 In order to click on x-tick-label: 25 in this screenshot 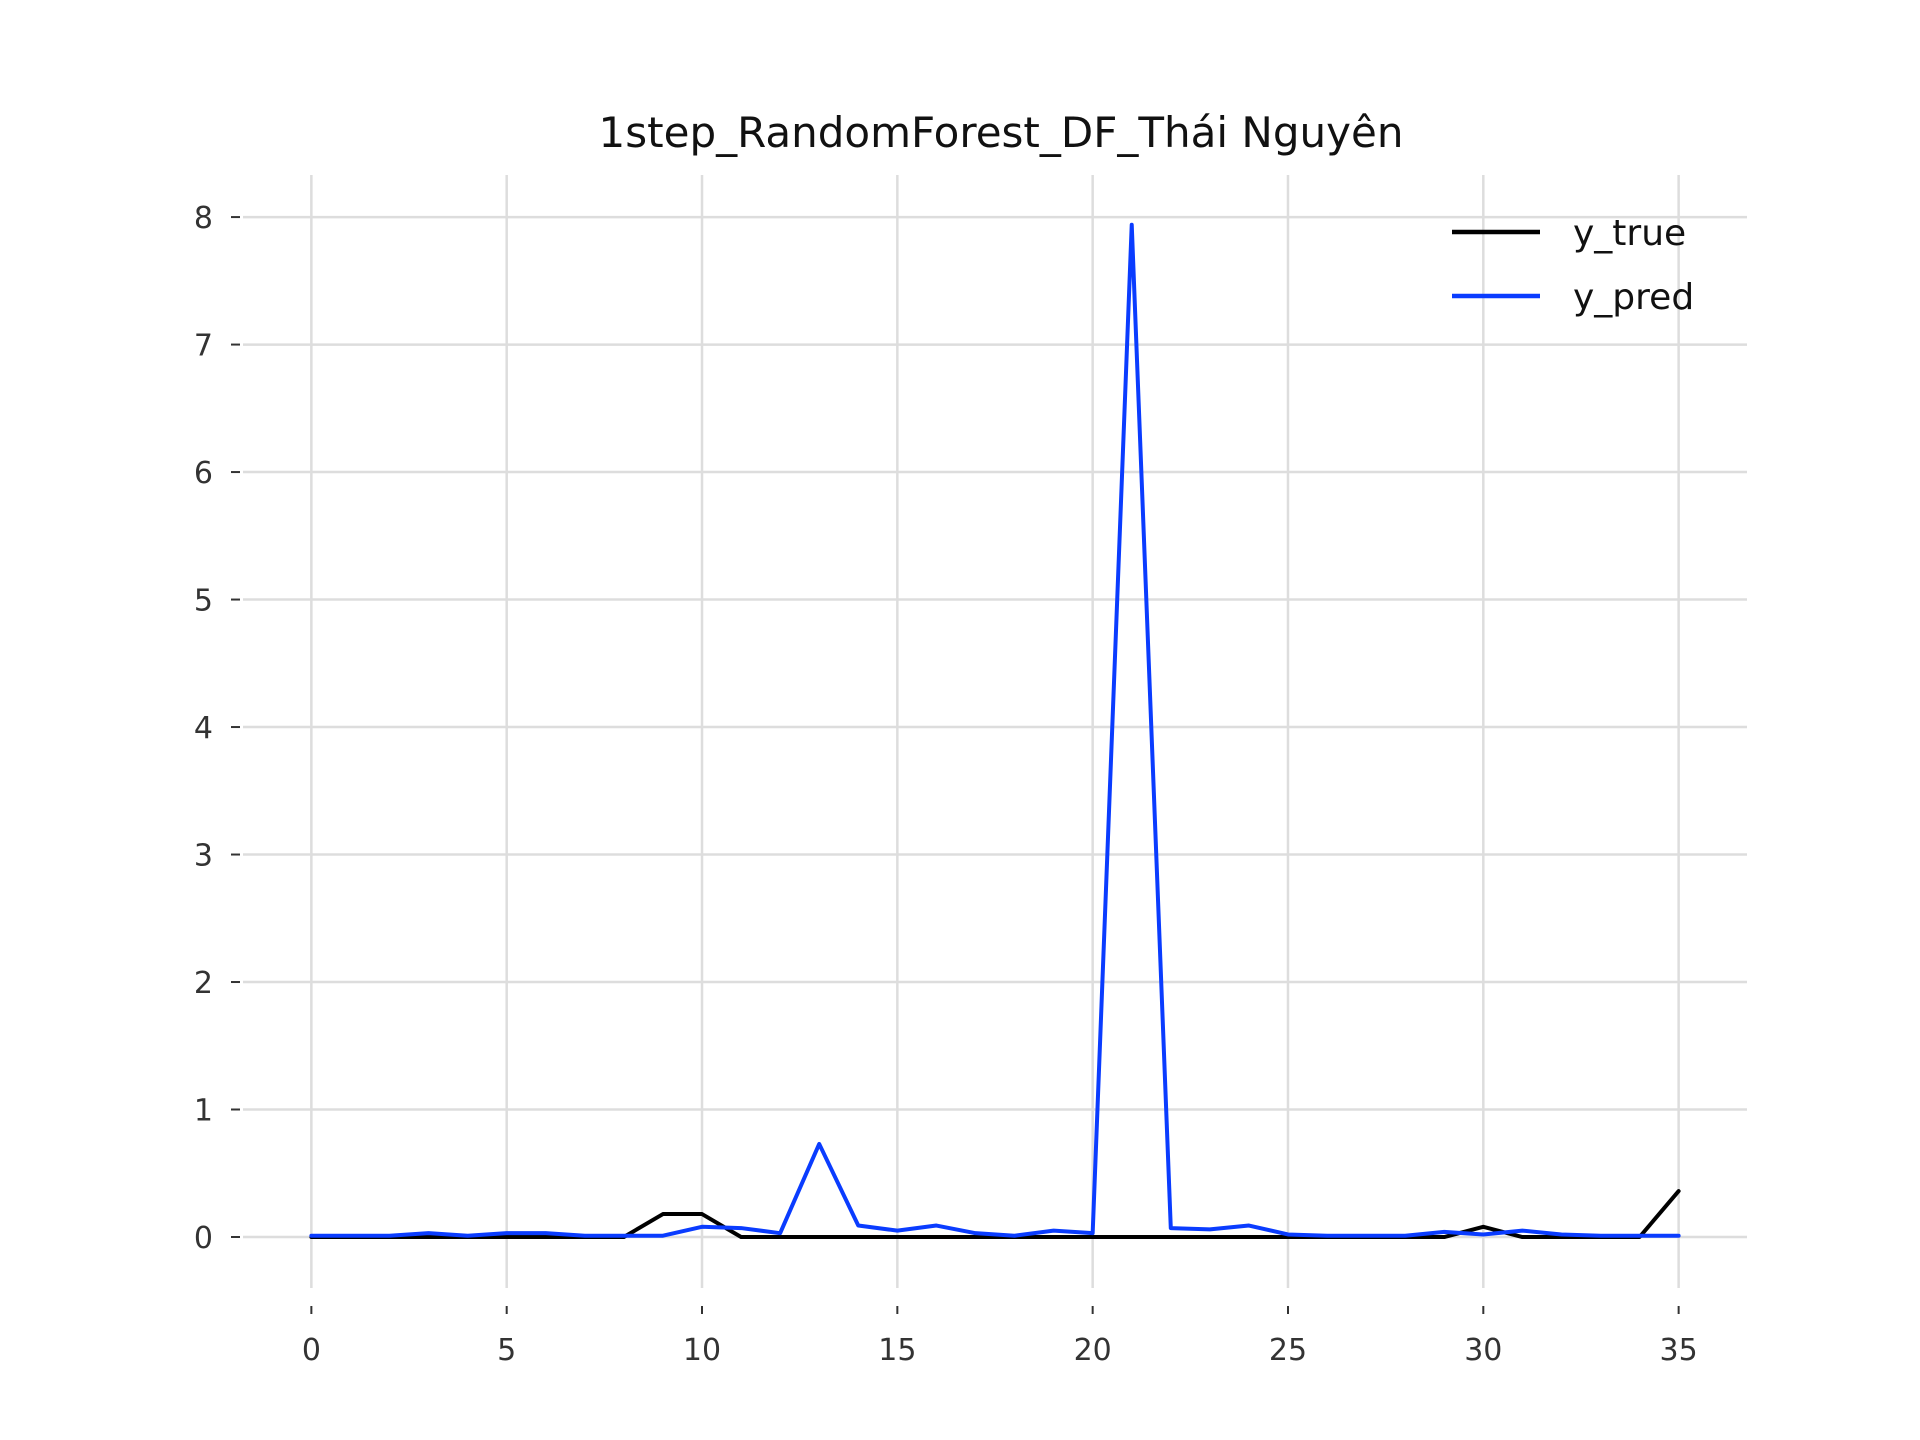, I will do `click(1288, 1350)`.